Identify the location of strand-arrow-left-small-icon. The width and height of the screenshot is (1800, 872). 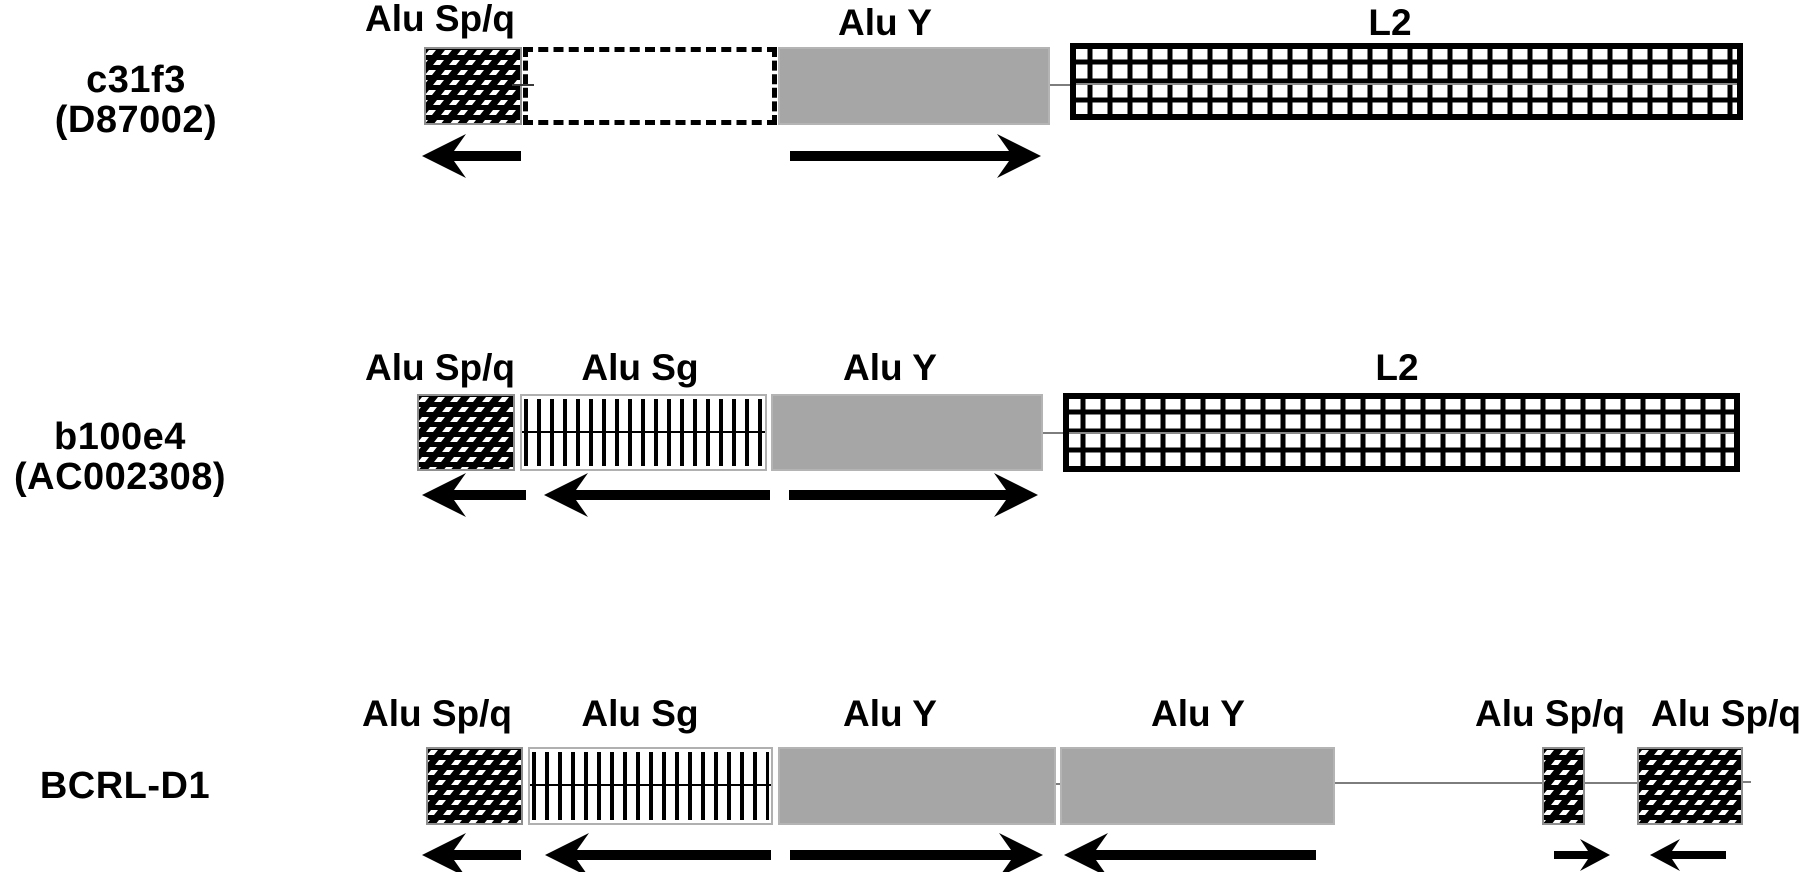
(1688, 855).